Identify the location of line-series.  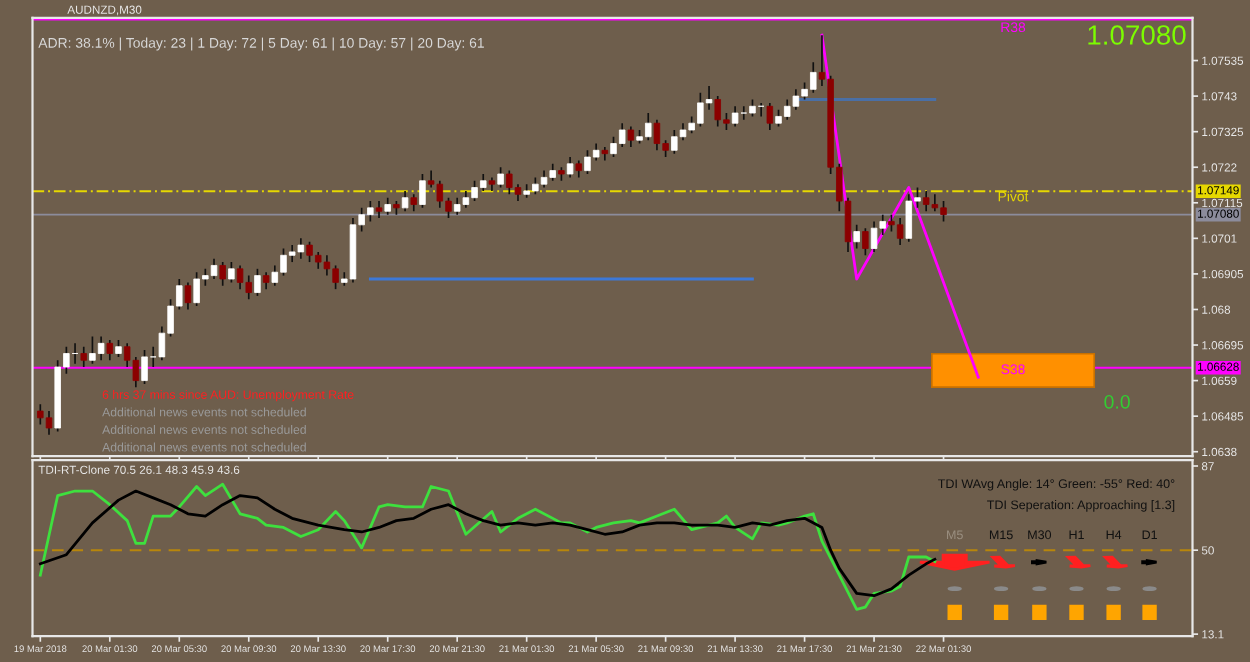
(900, 206).